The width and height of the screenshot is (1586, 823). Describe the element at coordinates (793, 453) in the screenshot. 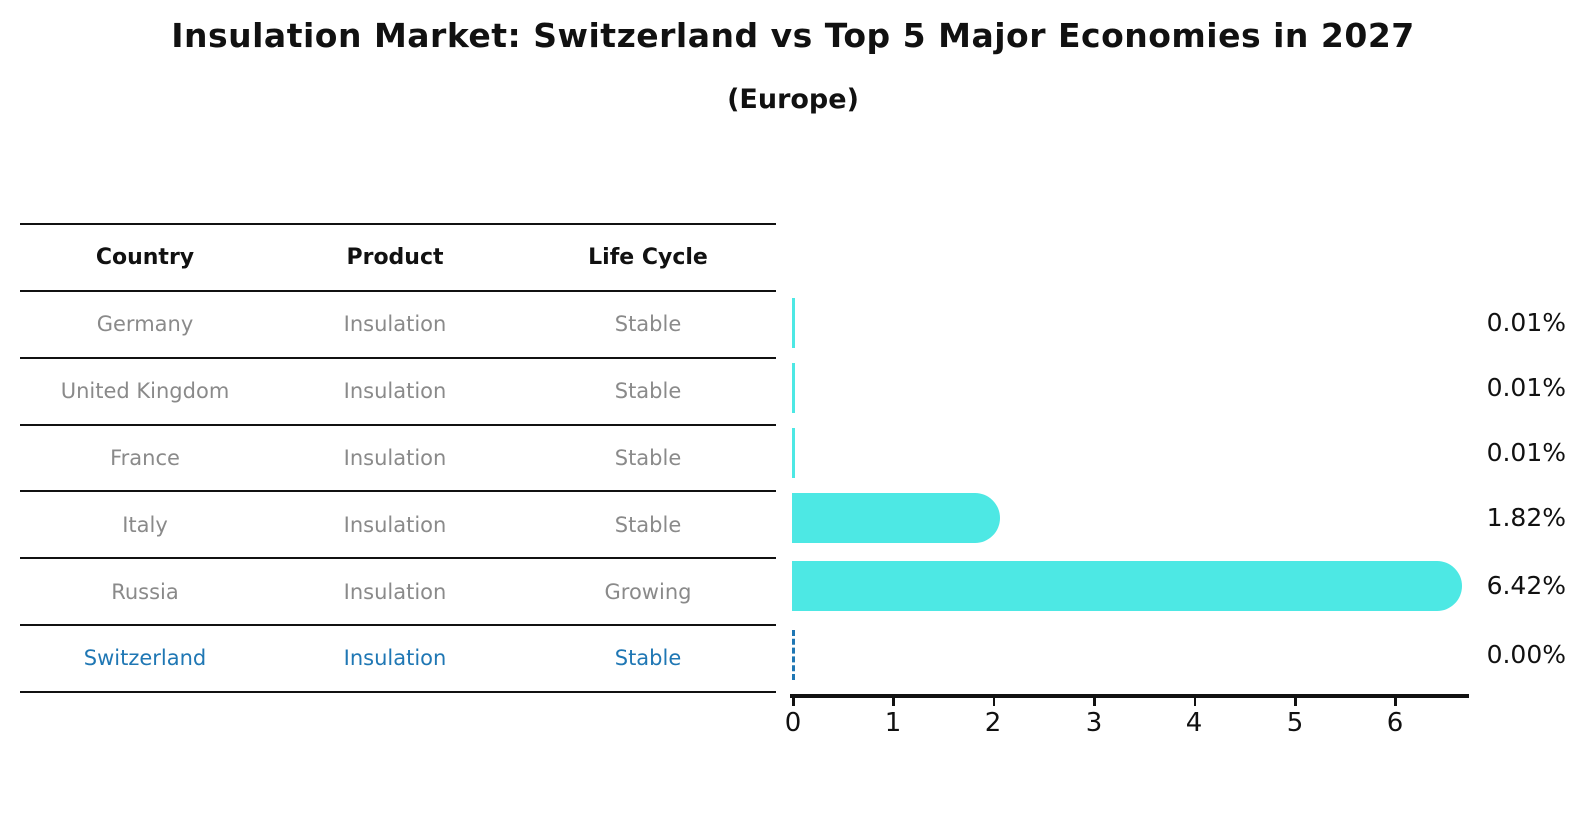

I see `bar-france` at that location.